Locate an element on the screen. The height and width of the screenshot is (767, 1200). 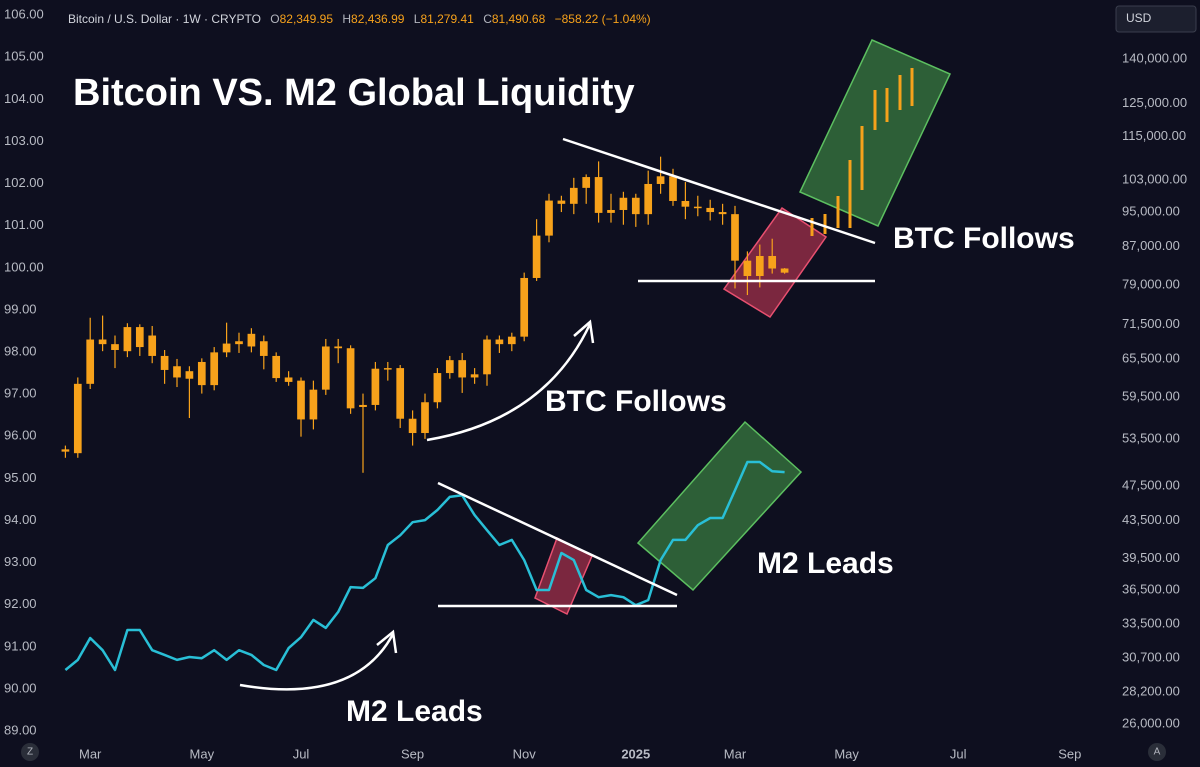
y2-tick-label: 95,000.00 is located at coordinates (1151, 210).